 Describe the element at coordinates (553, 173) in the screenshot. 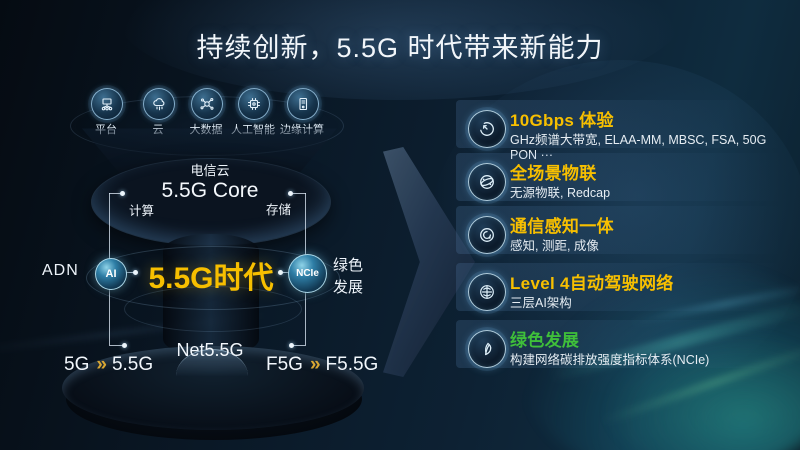

I see `capability-title: 全场景物联` at that location.